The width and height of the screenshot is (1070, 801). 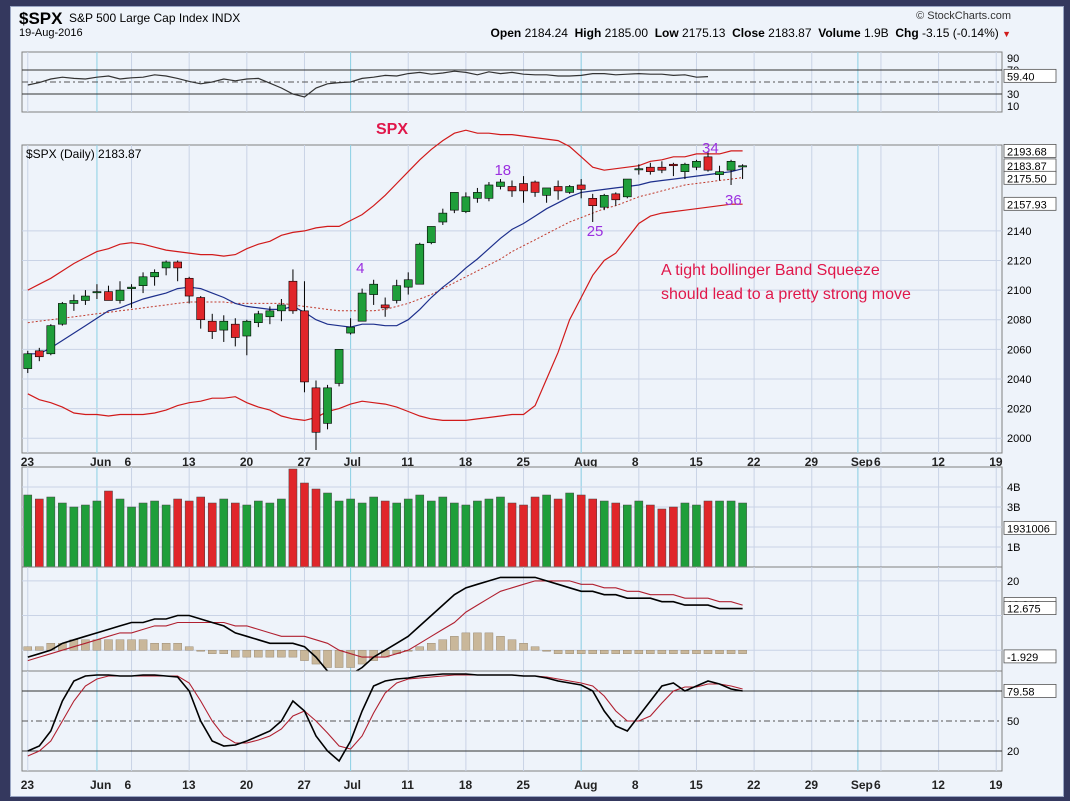 I want to click on x-tick-label: 11, so click(x=407, y=462).